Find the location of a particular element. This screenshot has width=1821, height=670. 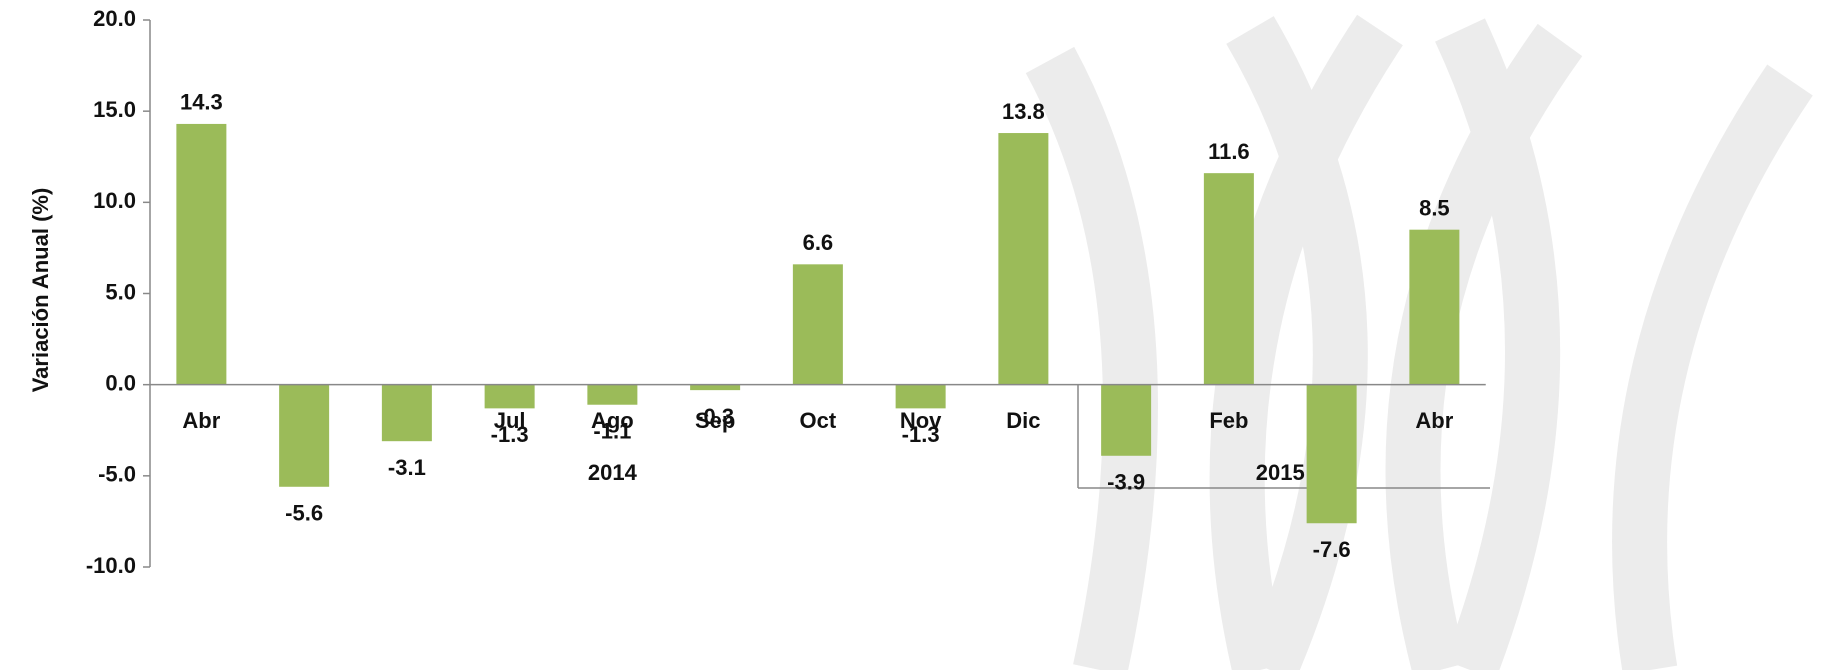

y-tick-label: 10.0 is located at coordinates (114, 200).